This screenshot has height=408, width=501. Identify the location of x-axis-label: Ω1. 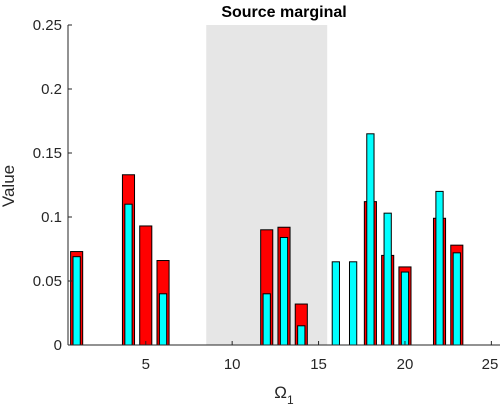
(284, 395).